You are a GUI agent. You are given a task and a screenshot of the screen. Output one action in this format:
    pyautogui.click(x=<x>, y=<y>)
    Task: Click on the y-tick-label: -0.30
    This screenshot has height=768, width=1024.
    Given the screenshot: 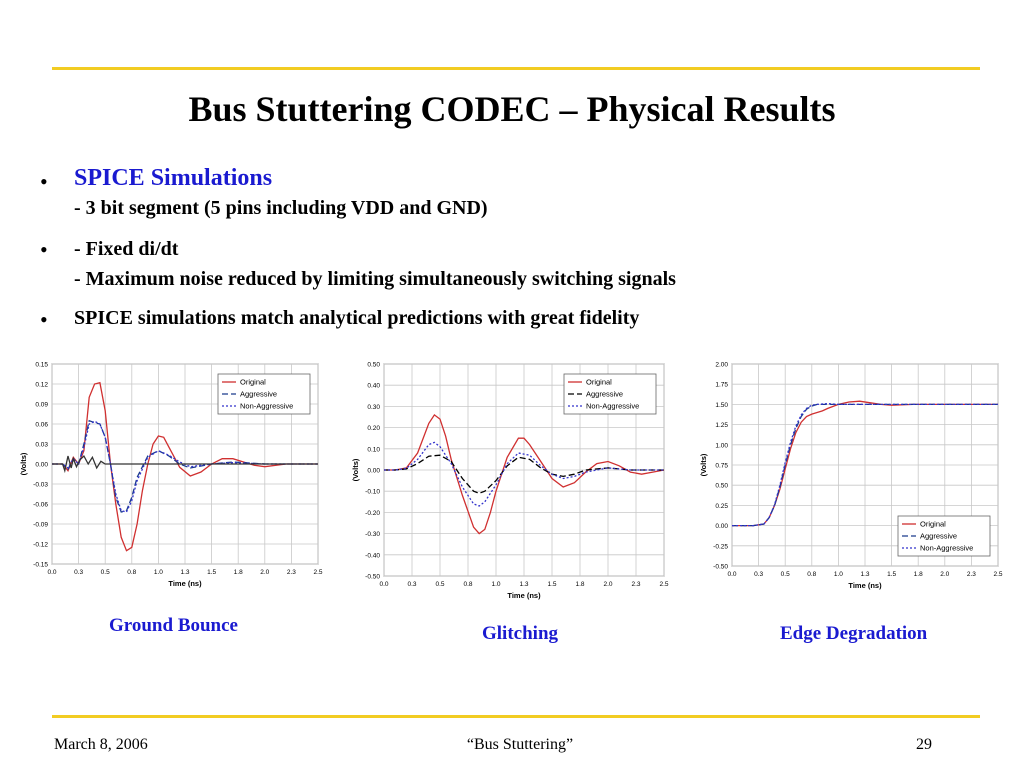 What is the action you would take?
    pyautogui.click(x=372, y=534)
    